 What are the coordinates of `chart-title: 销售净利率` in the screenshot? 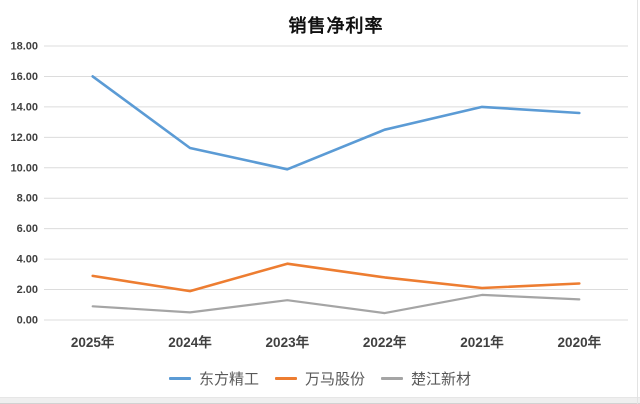 It's located at (336, 26).